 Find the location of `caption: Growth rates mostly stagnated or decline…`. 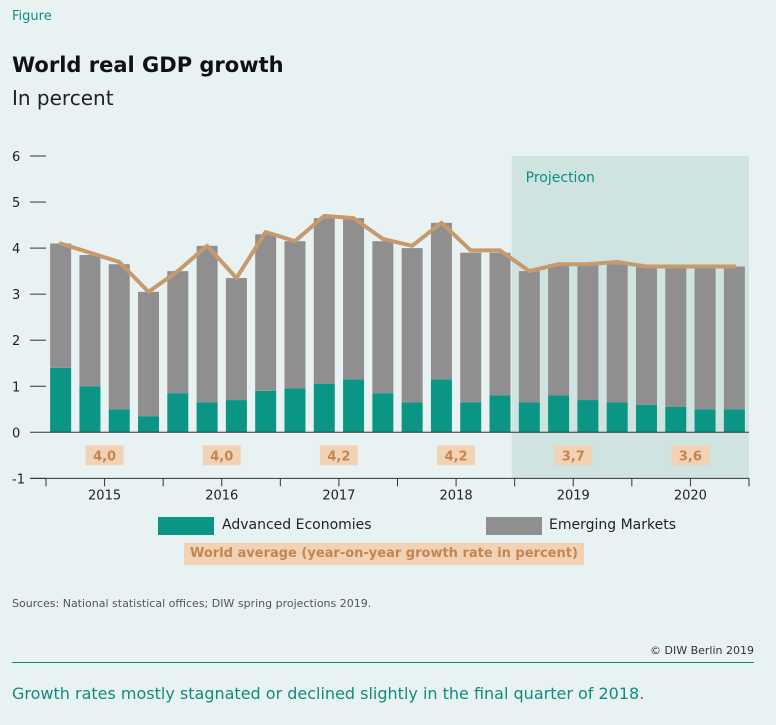

caption: Growth rates mostly stagnated or decline… is located at coordinates (328, 693).